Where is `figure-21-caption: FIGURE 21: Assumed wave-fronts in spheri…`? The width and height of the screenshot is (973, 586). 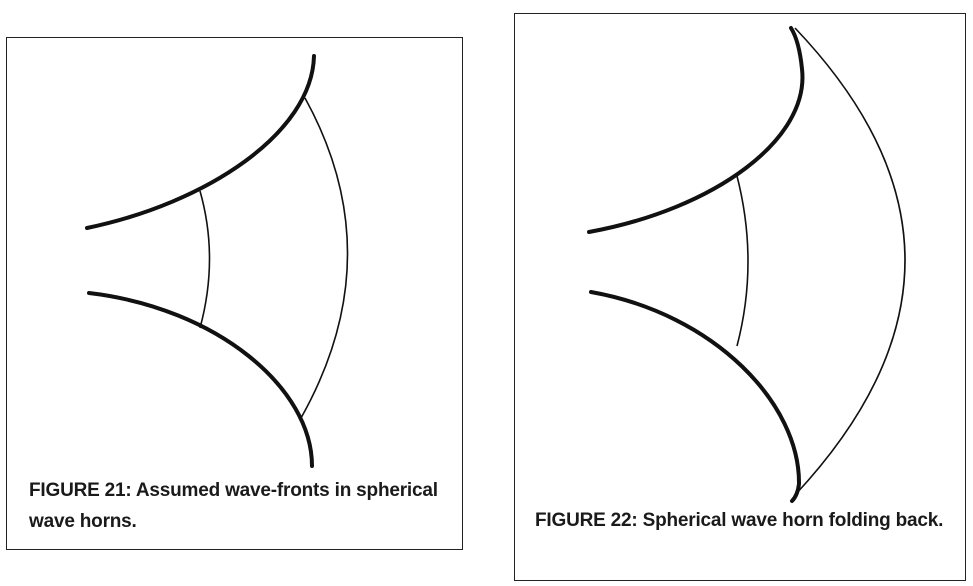 figure-21-caption: FIGURE 21: Assumed wave-fronts in spheri… is located at coordinates (233, 506).